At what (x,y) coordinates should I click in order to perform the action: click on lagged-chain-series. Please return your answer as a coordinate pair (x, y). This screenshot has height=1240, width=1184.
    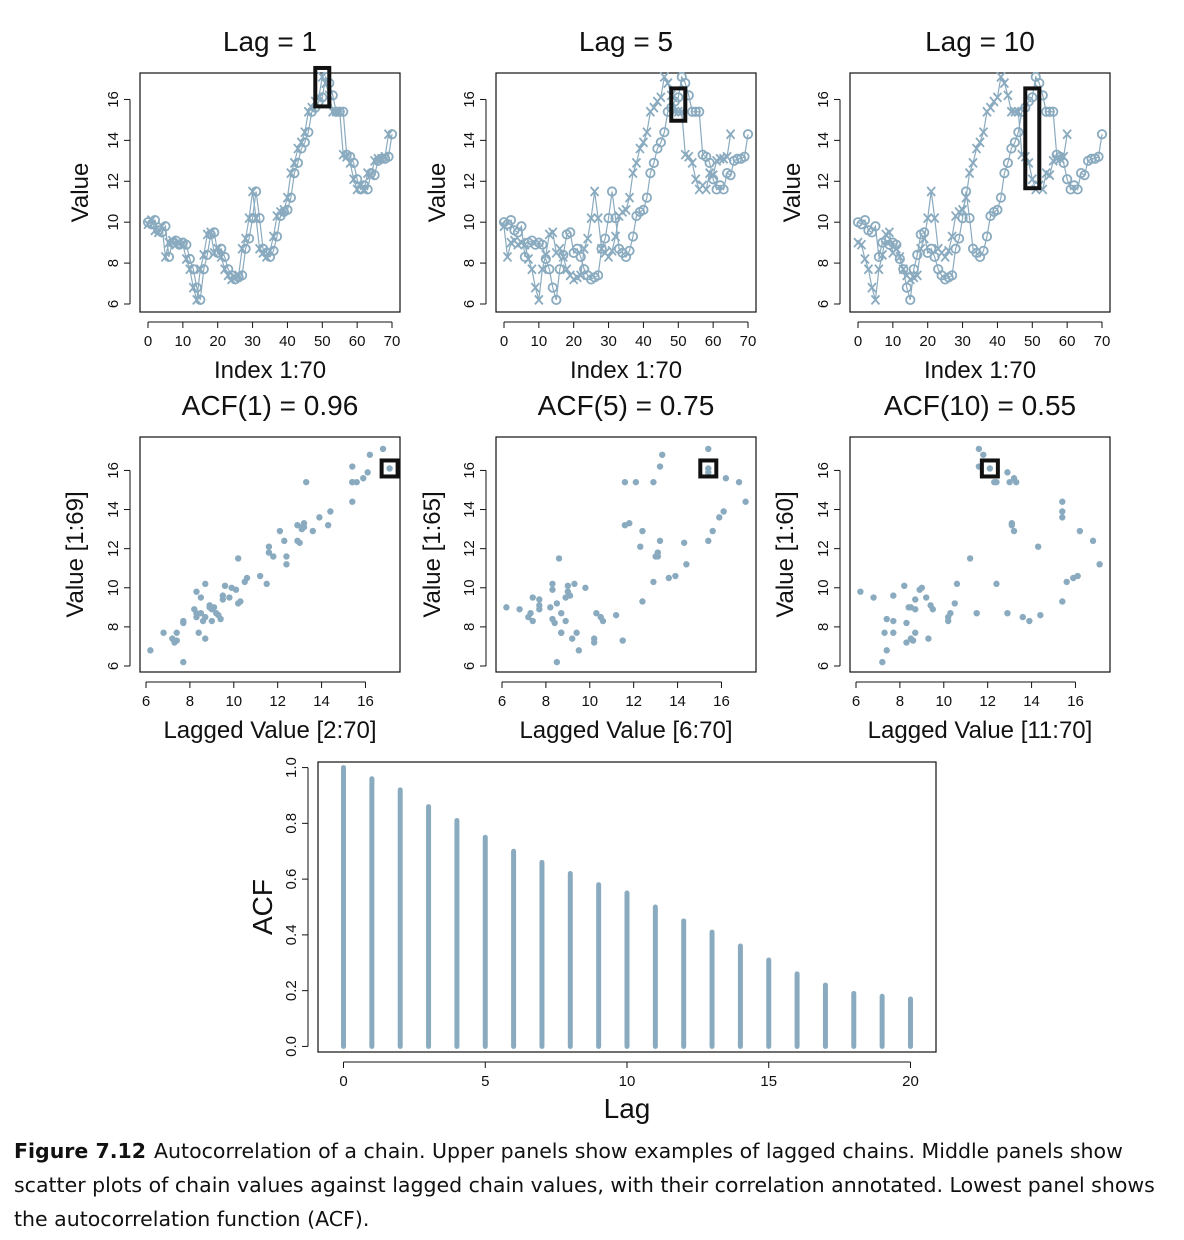
    Looking at the image, I should click on (270, 185).